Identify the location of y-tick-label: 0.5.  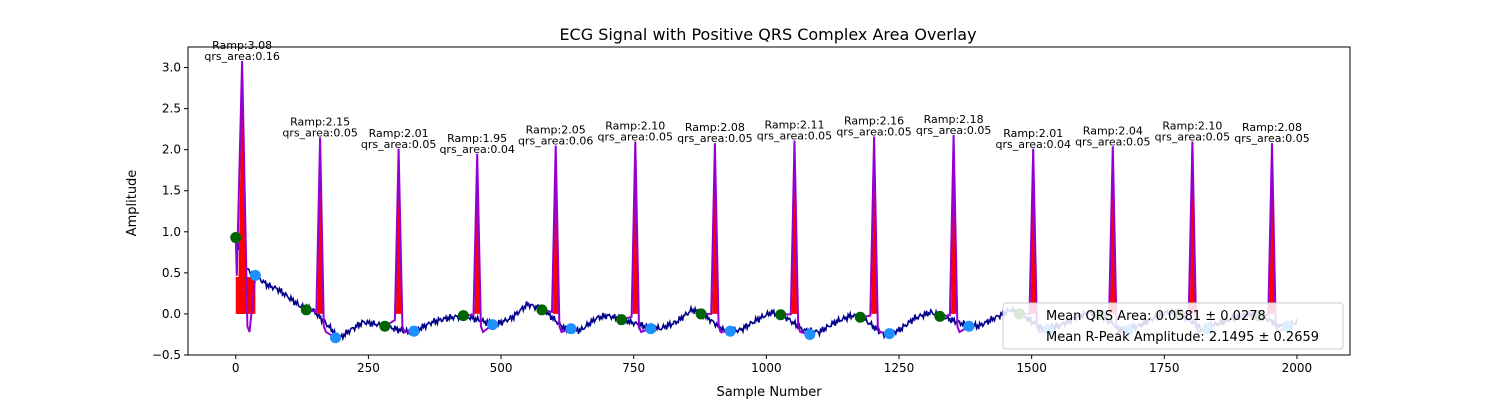
(171, 273).